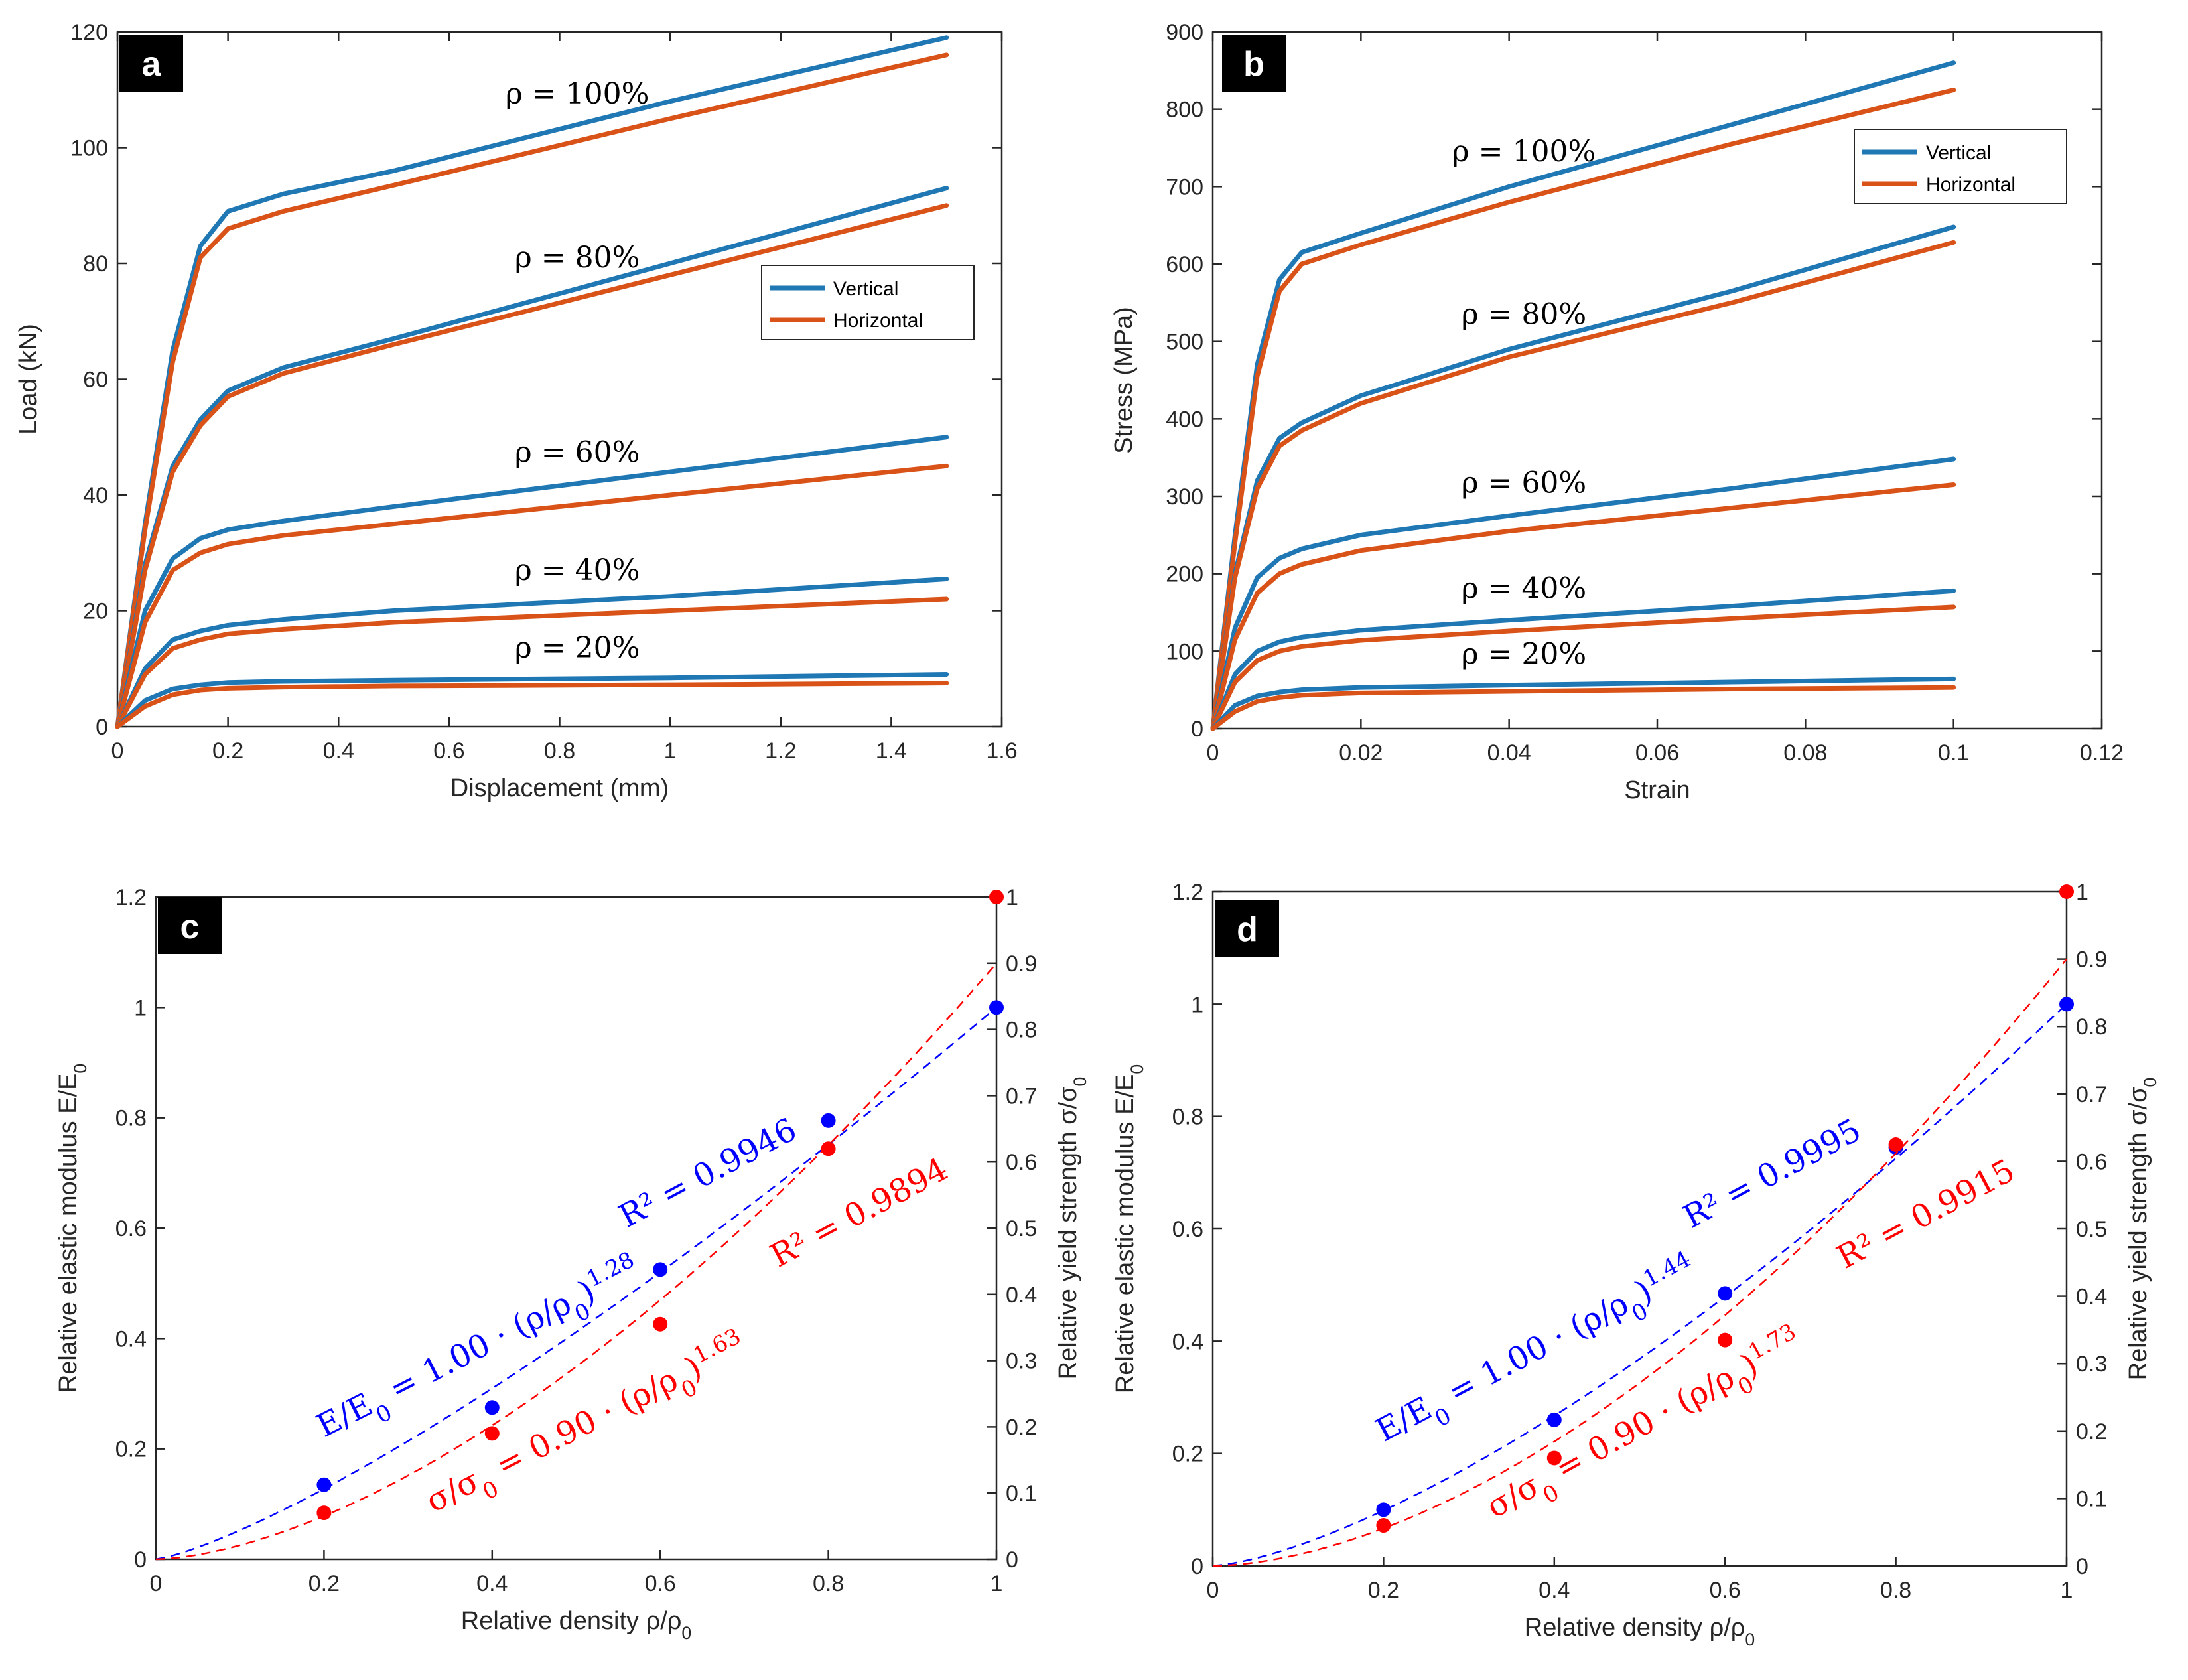 Image resolution: width=2188 pixels, height=1680 pixels. Describe the element at coordinates (131, 1118) in the screenshot. I see `y-tick-label: 0.8` at that location.